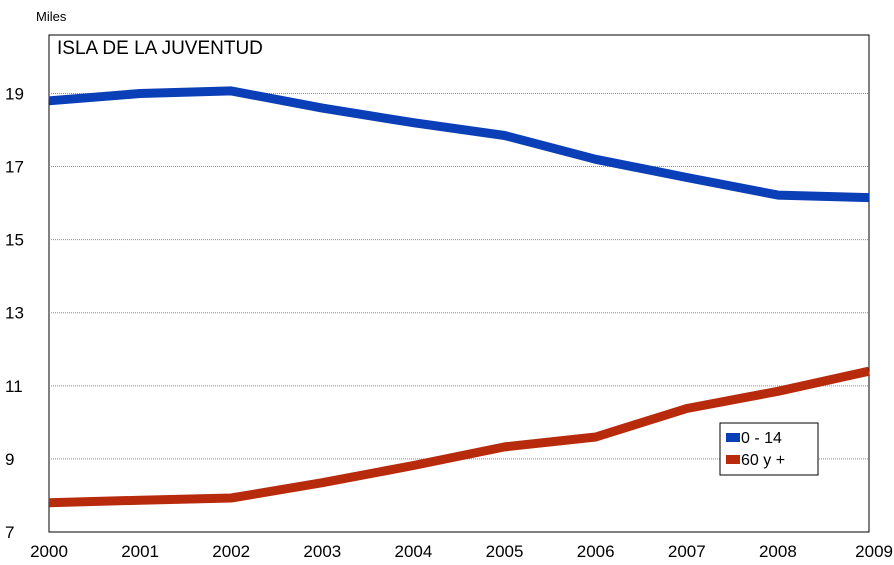 The height and width of the screenshot is (565, 894). What do you see at coordinates (505, 551) in the screenshot?
I see `x-tick-label: 2005` at bounding box center [505, 551].